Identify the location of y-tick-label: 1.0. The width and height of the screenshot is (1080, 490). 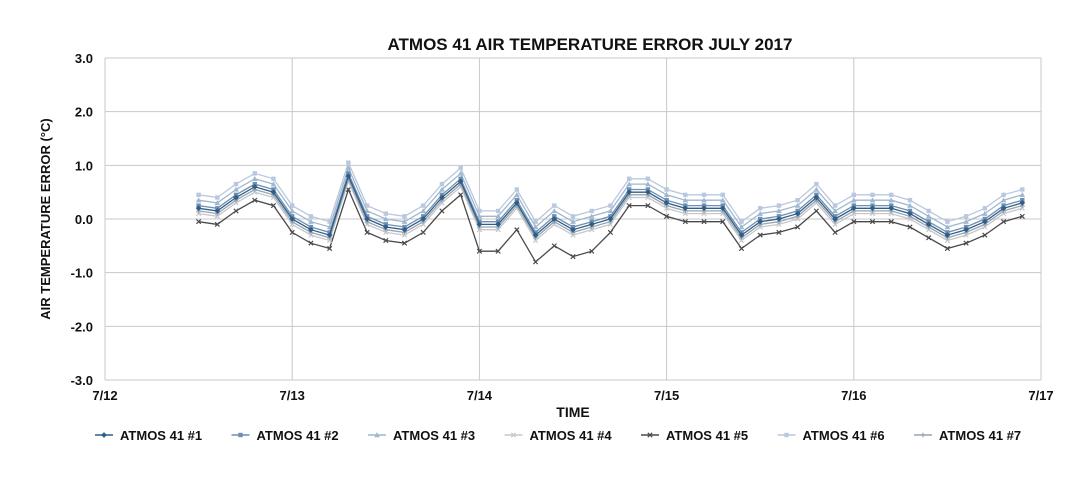
(84, 165).